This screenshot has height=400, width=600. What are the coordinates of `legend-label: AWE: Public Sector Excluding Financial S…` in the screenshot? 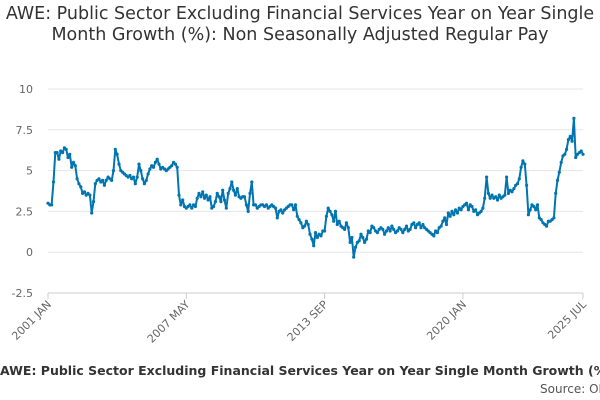 It's located at (300, 370).